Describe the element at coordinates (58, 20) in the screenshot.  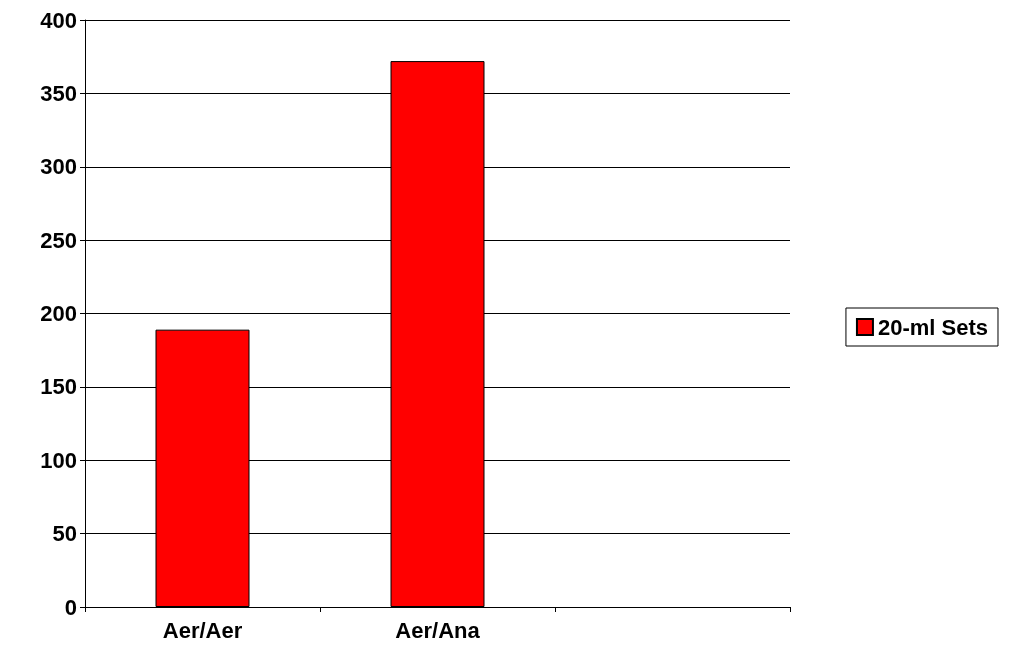
I see `y-tick-label: 400` at that location.